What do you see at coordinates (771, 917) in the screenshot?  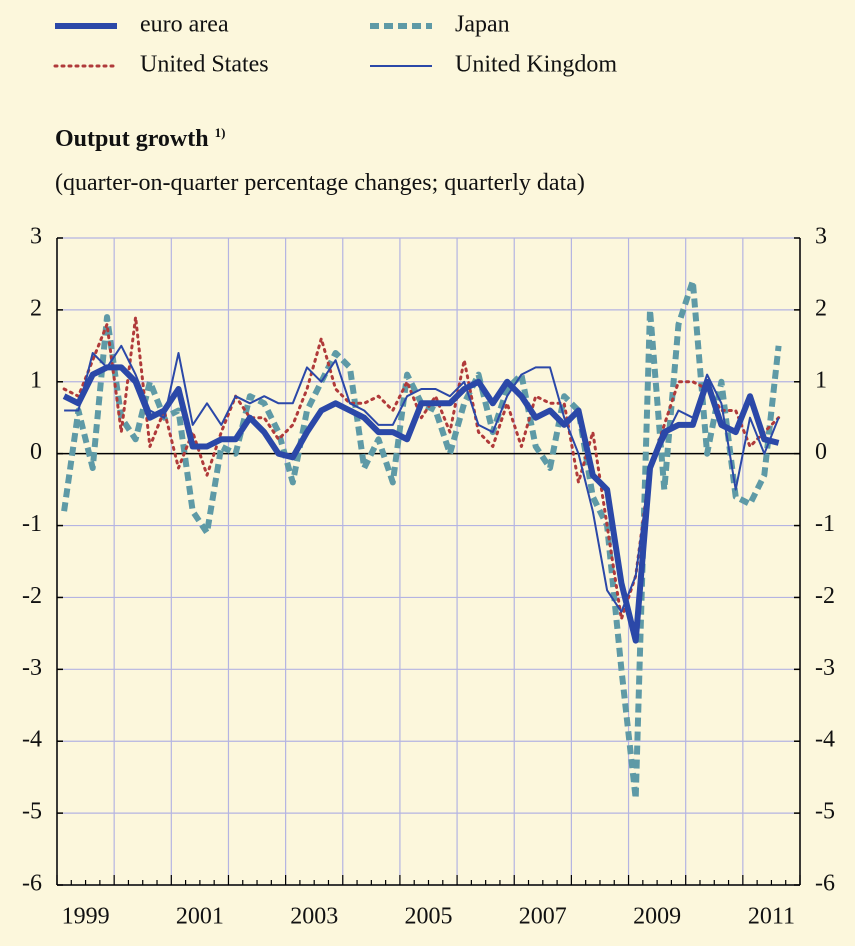 I see `x-tick-label: 2011` at bounding box center [771, 917].